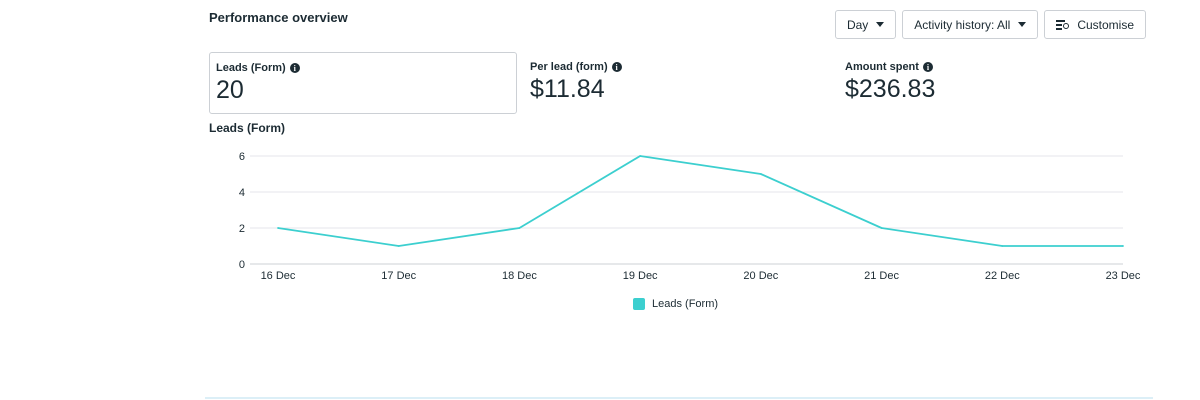 This screenshot has width=1200, height=400. What do you see at coordinates (569, 67) in the screenshot?
I see `metric-label: Per lead (form)` at bounding box center [569, 67].